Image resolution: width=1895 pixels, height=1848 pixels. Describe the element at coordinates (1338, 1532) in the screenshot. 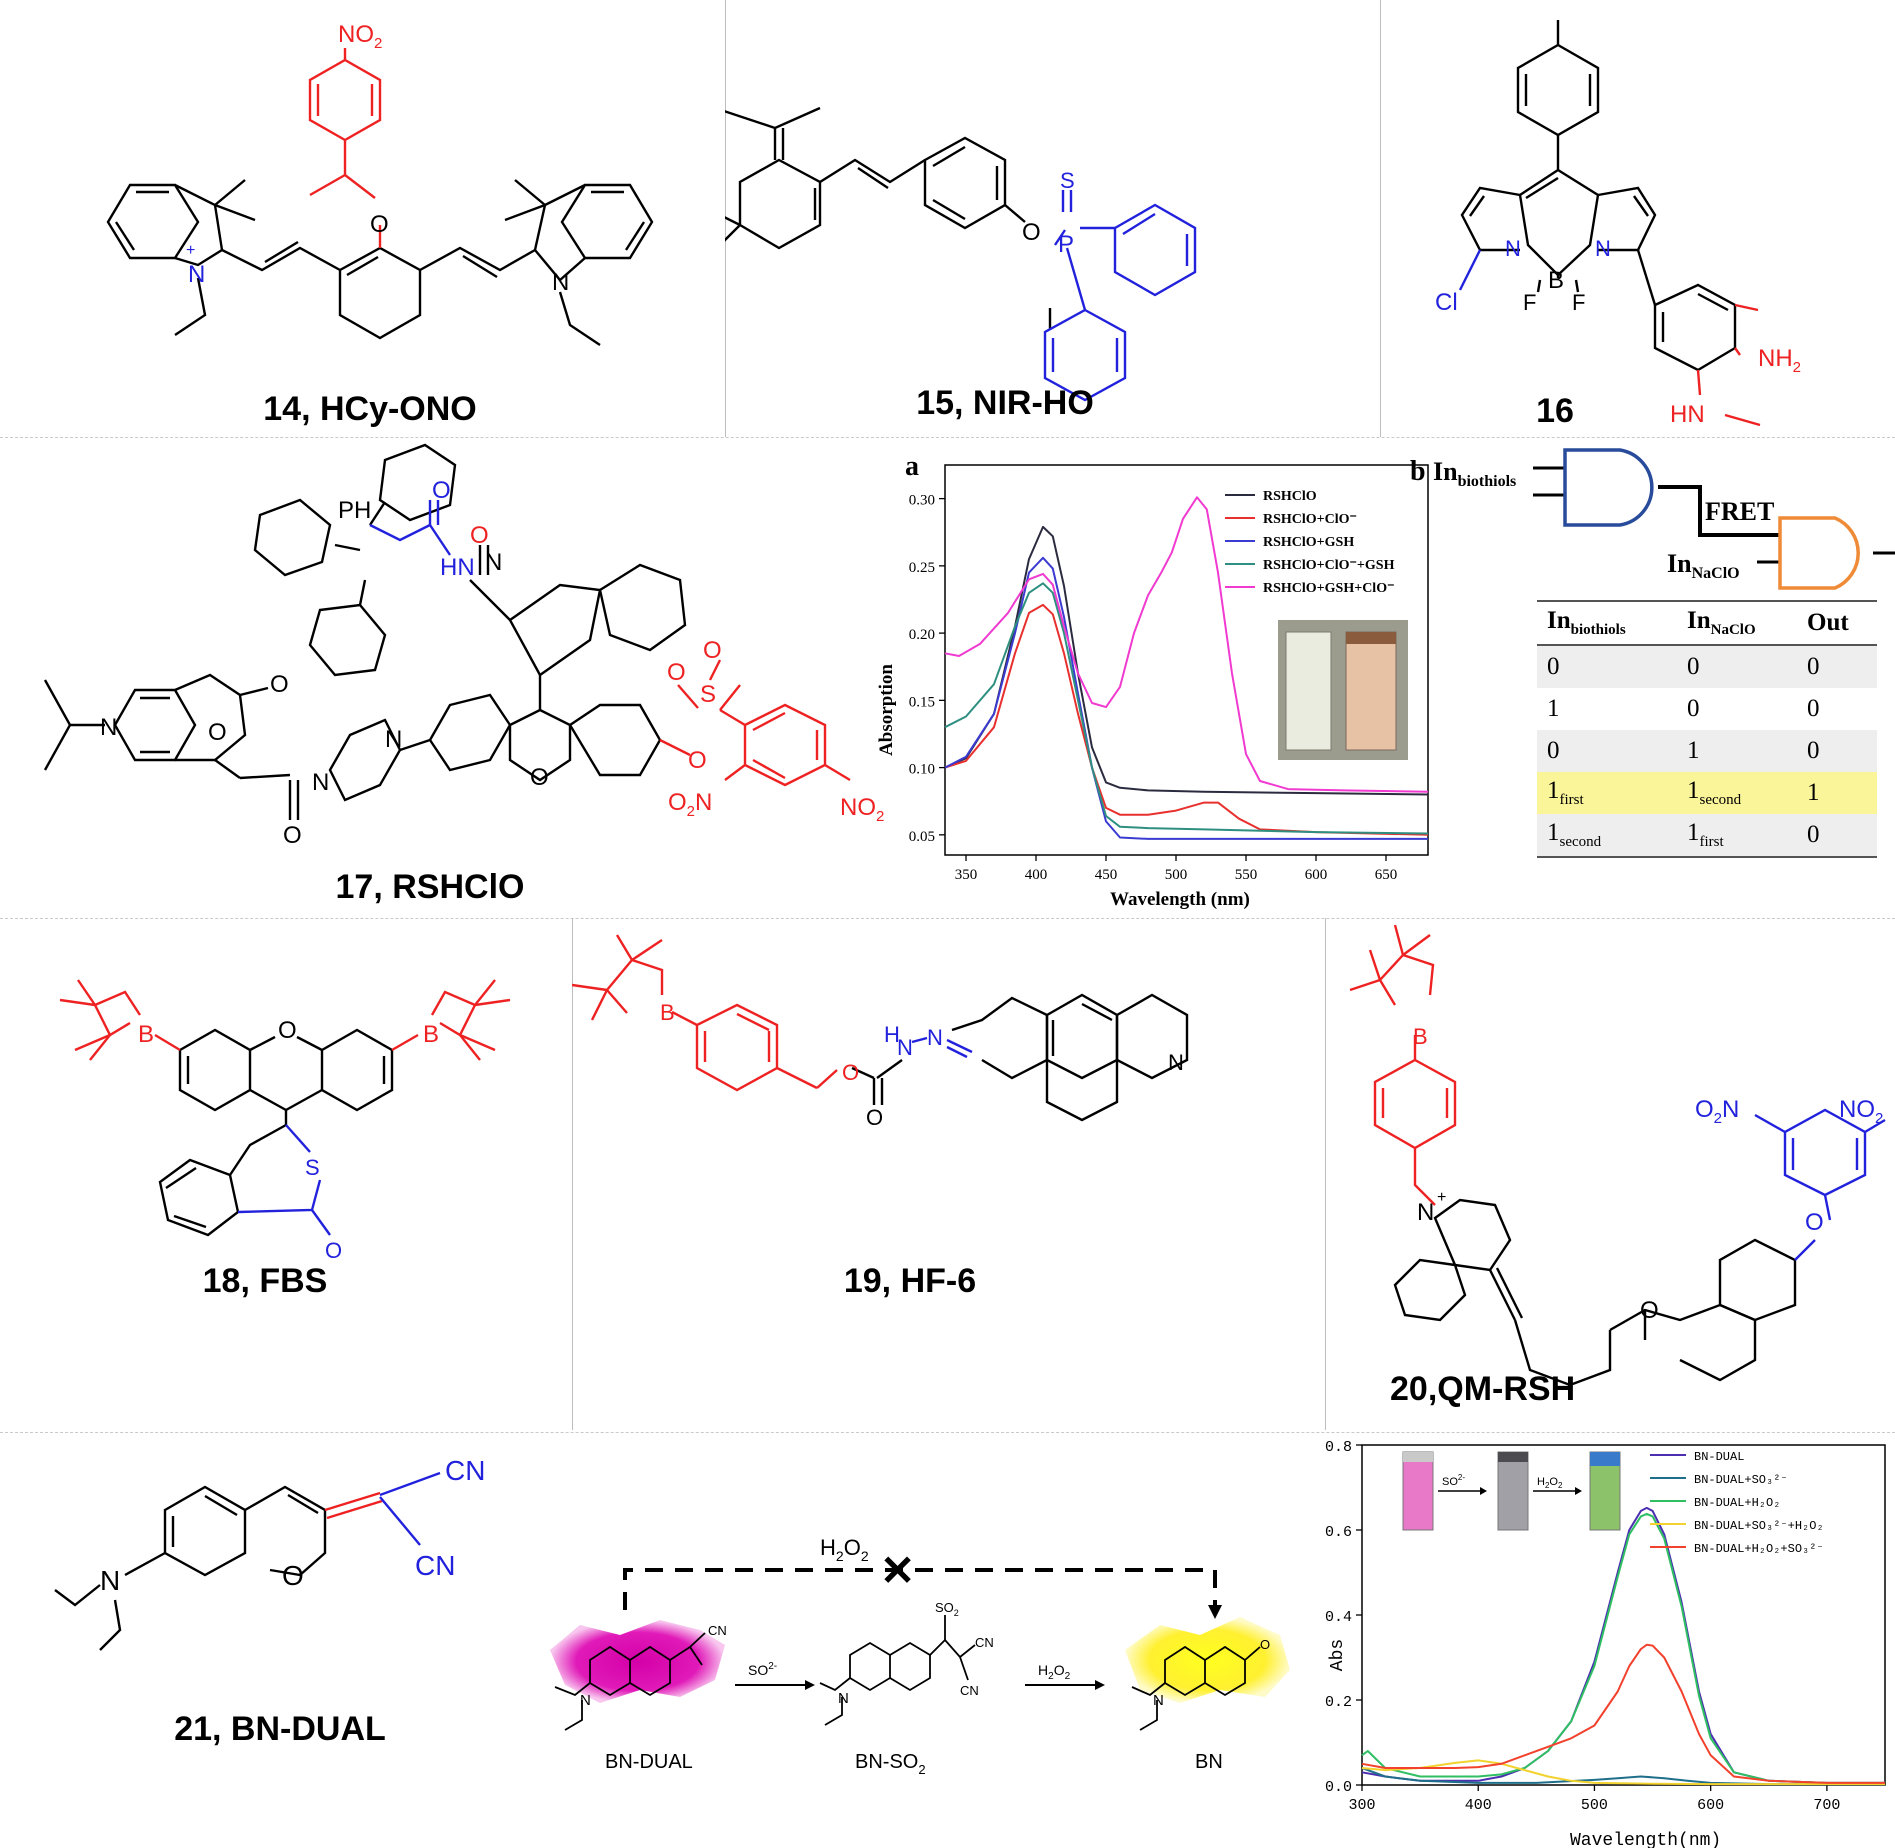

I see `y-tick-label: 0.6` at that location.